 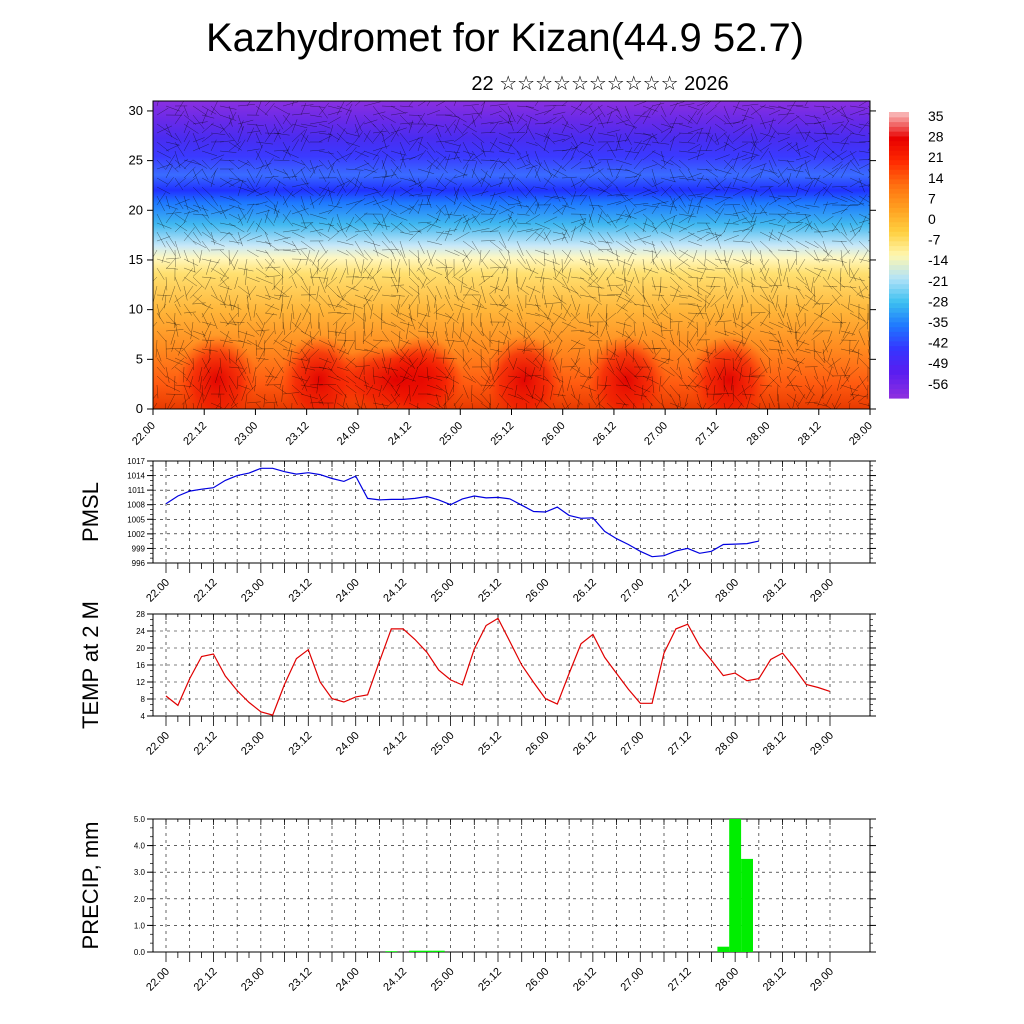 What do you see at coordinates (490, 744) in the screenshot?
I see `x-tick-label: 25.12` at bounding box center [490, 744].